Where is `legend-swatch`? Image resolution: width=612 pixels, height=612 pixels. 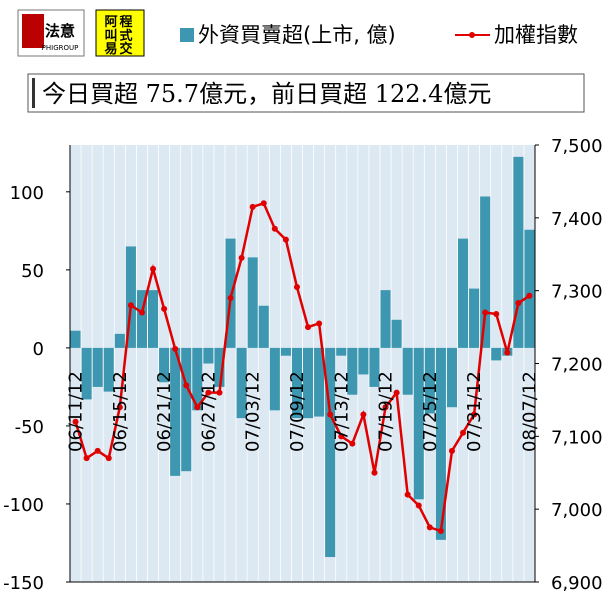 legend-swatch is located at coordinates (187, 35).